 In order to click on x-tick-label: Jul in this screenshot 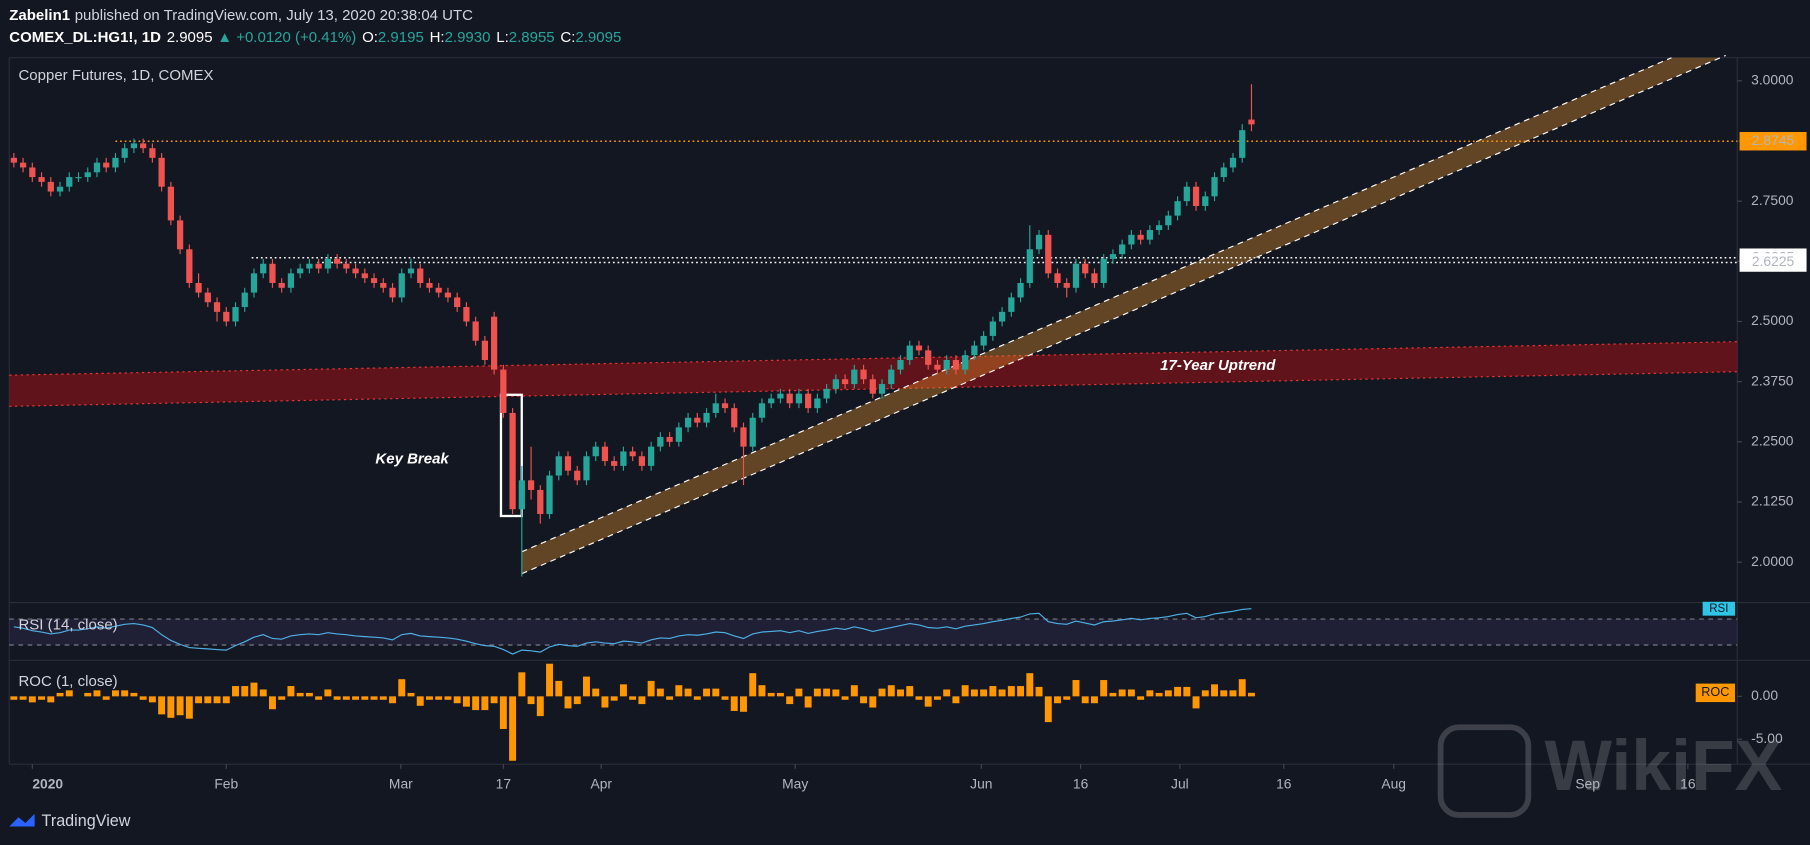, I will do `click(1180, 784)`.